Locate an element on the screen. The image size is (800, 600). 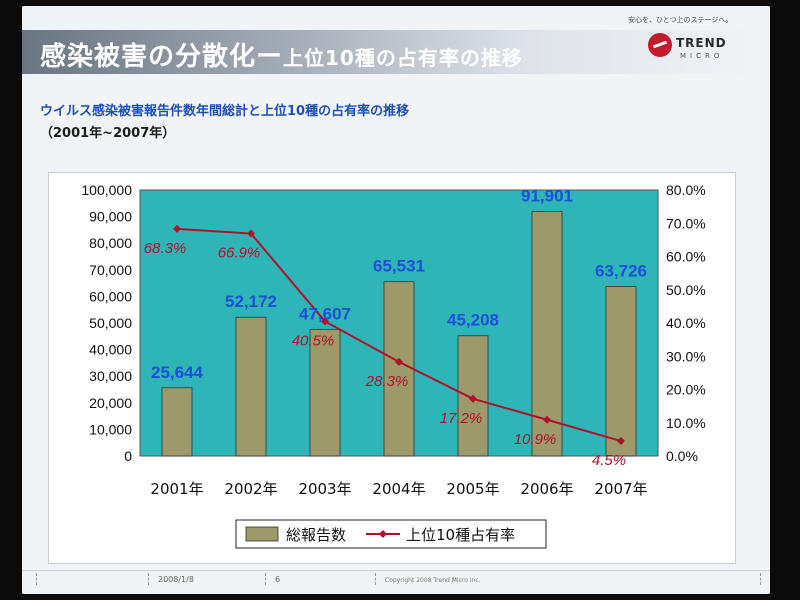
y-left-tick-label: 100,000 is located at coordinates (106, 190).